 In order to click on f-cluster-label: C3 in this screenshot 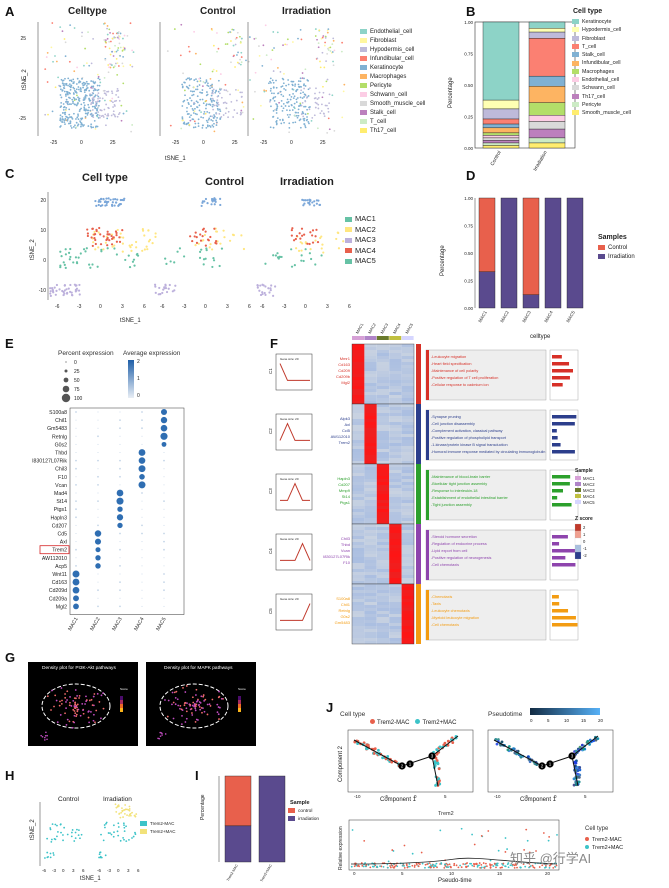, I will do `click(270, 491)`.